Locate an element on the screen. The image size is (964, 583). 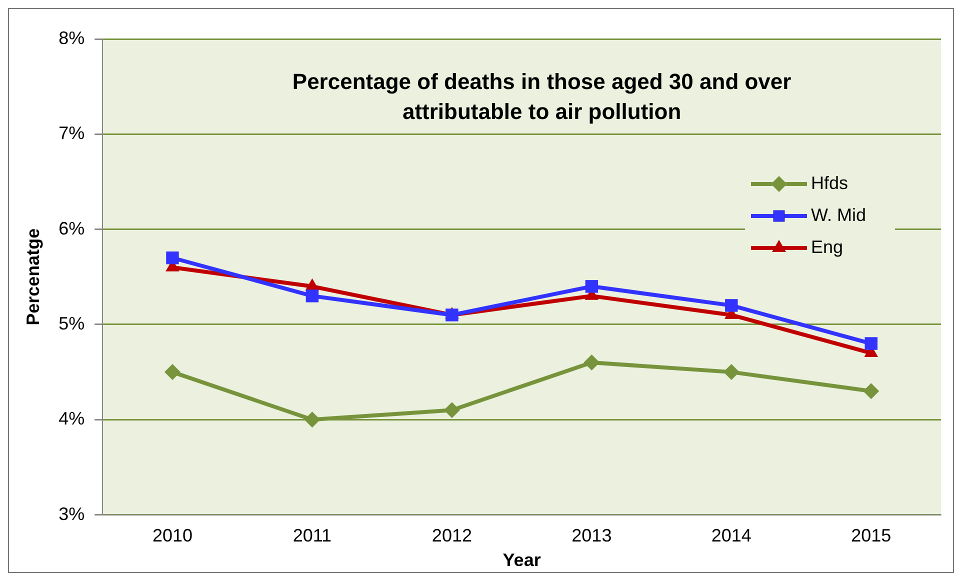
x-axis-title: Year is located at coordinates (521, 560).